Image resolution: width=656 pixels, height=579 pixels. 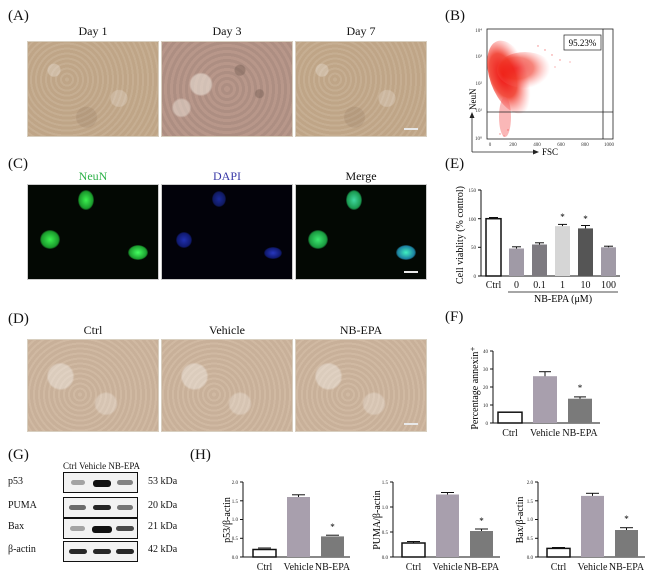 What do you see at coordinates (473, 220) in the screenshot?
I see `svg-text: 100` at bounding box center [473, 220].